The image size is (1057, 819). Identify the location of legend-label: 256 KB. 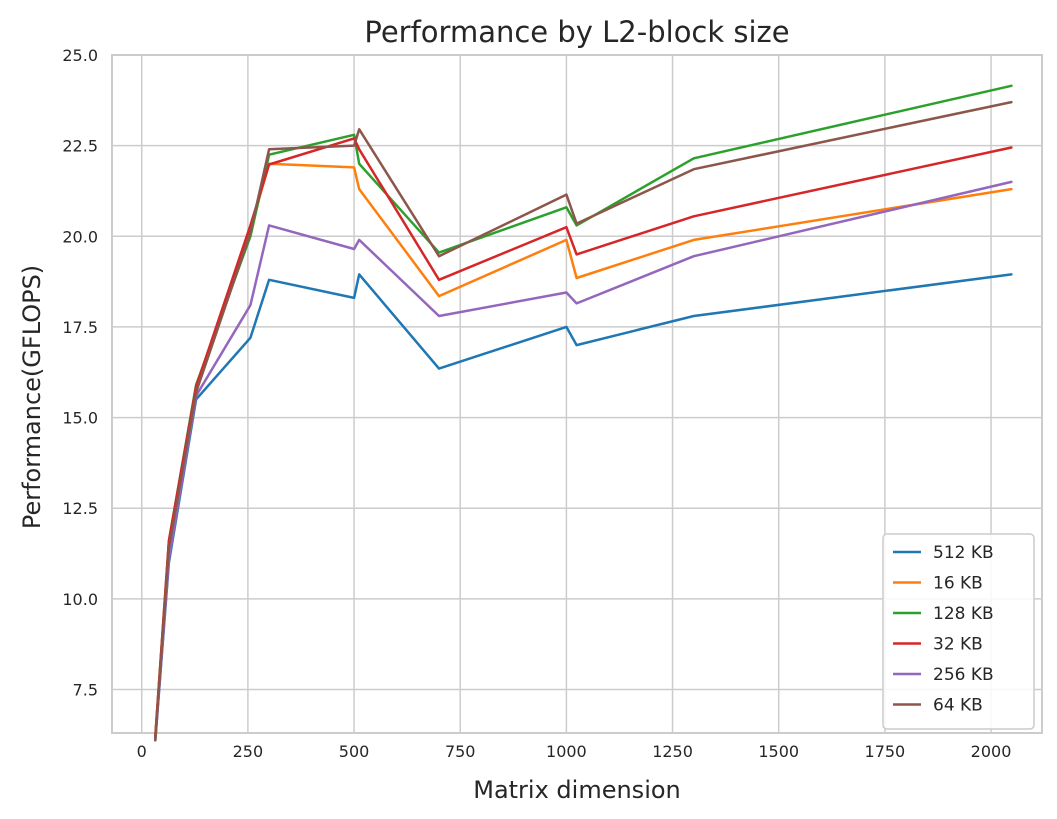
(963, 675).